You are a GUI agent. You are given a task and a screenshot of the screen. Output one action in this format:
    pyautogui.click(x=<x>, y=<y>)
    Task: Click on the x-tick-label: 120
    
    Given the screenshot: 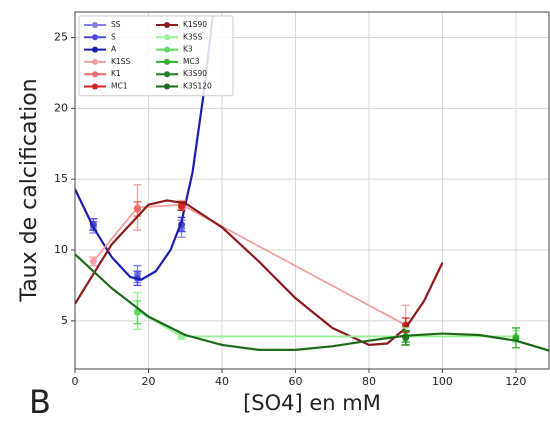 What is the action you would take?
    pyautogui.click(x=515, y=381)
    